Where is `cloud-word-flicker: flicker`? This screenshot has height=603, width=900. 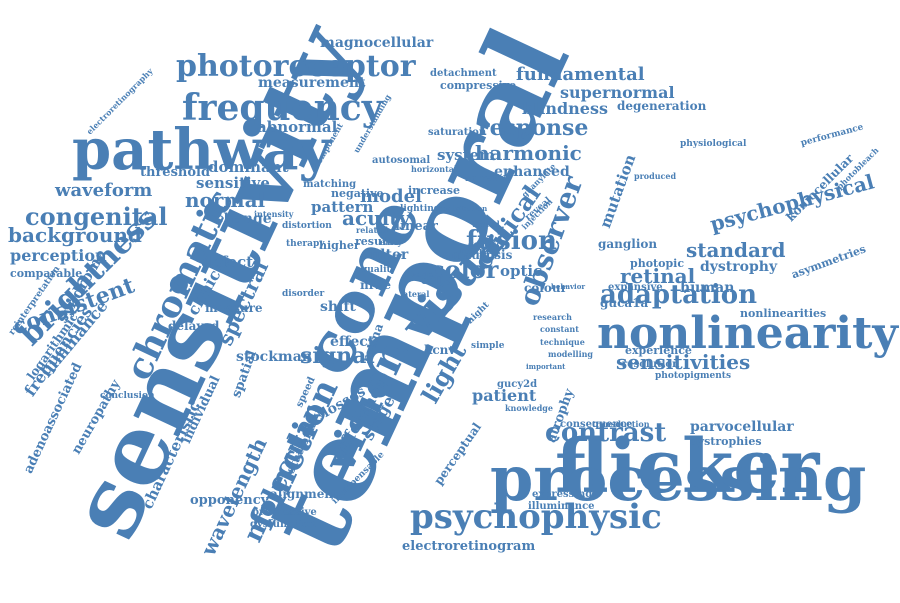
cloud-word-flicker: flicker is located at coordinates (687, 467).